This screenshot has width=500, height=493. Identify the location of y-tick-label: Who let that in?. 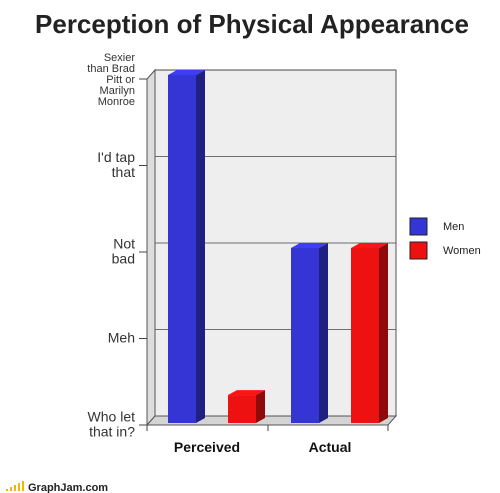
(112, 424).